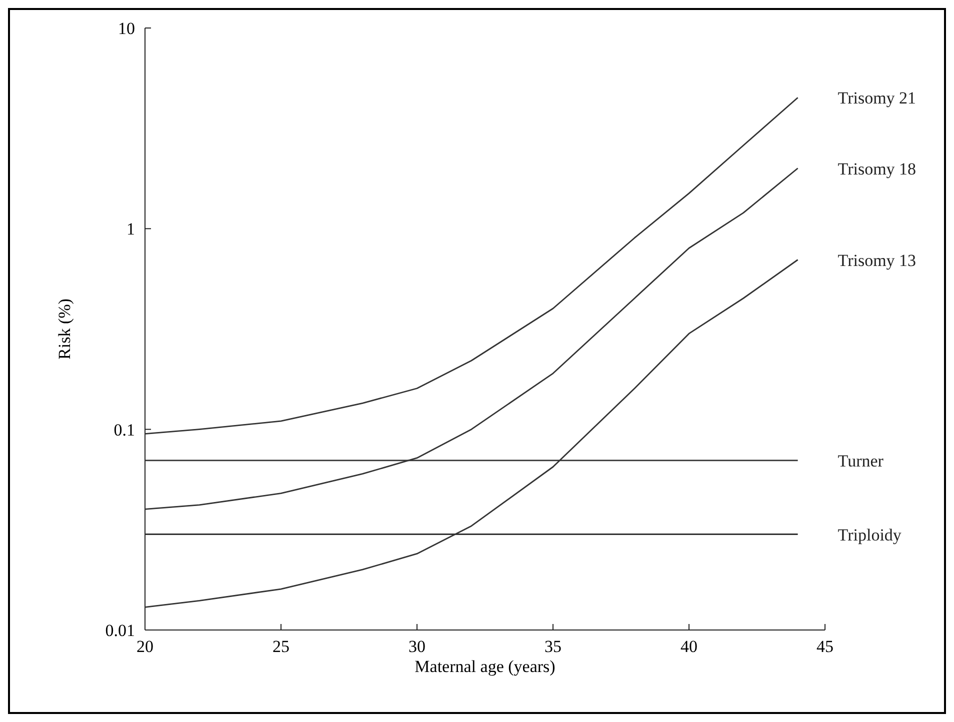 The width and height of the screenshot is (954, 722). I want to click on text: Trisomy 21, so click(877, 98).